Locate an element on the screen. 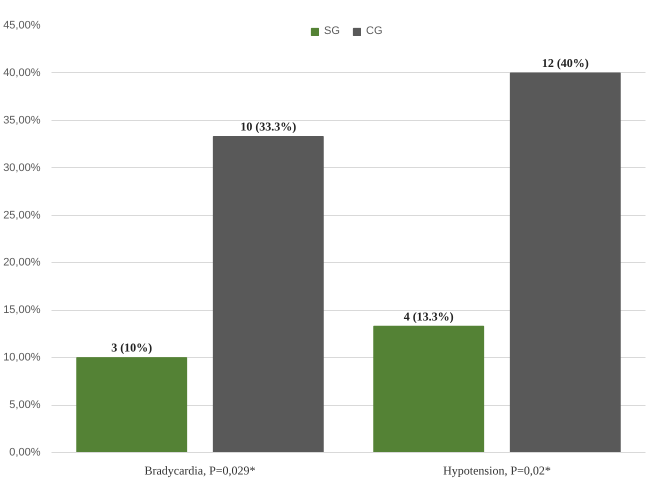 The image size is (660, 486). x-tick-label: Hypotension, P=0,02* is located at coordinates (497, 471).